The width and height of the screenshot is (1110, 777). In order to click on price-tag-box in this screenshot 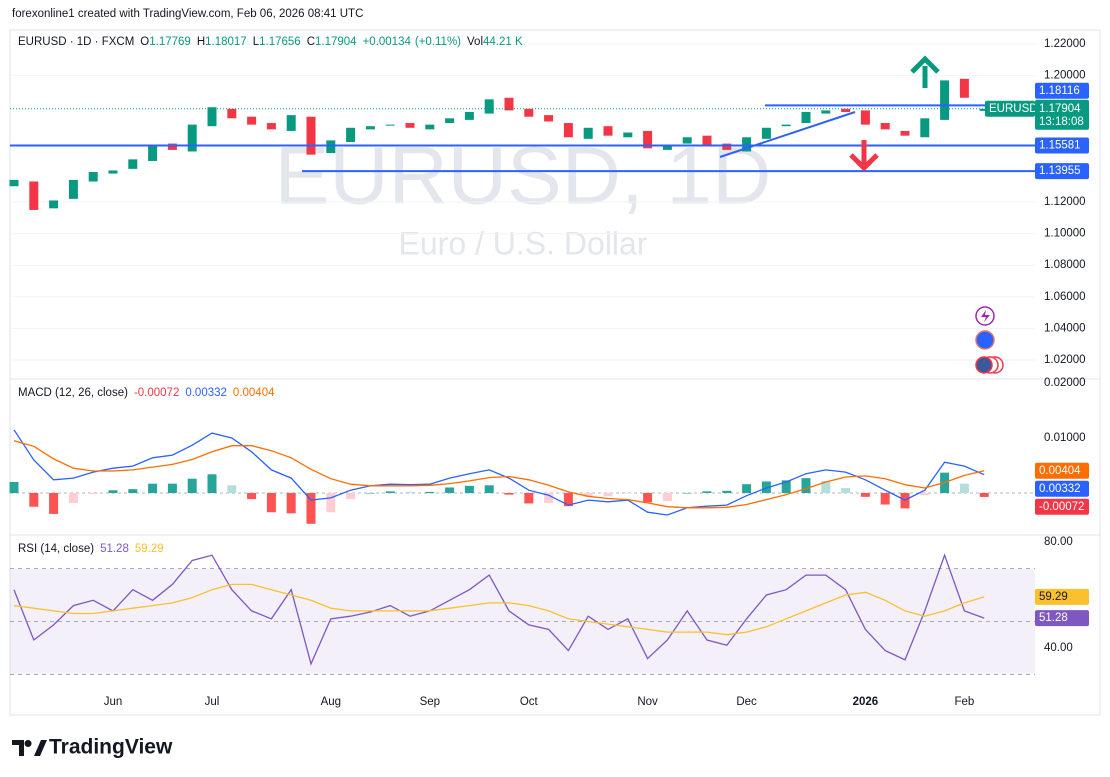, I will do `click(1010, 108)`.